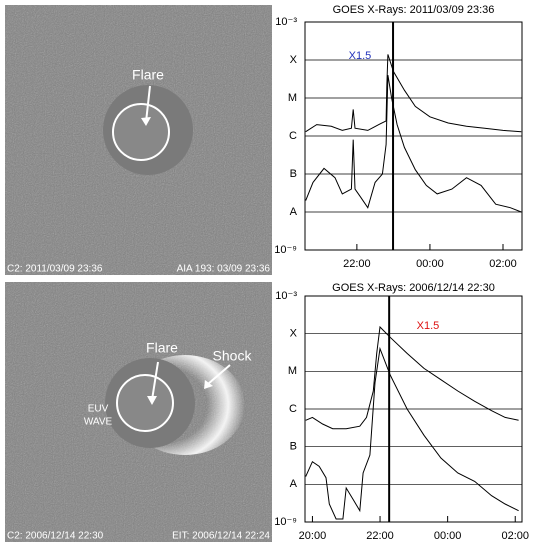 The width and height of the screenshot is (534, 555). Describe the element at coordinates (413, 288) in the screenshot. I see `chart-title: GOES X-Rays: 2006/12/14 22:30` at that location.